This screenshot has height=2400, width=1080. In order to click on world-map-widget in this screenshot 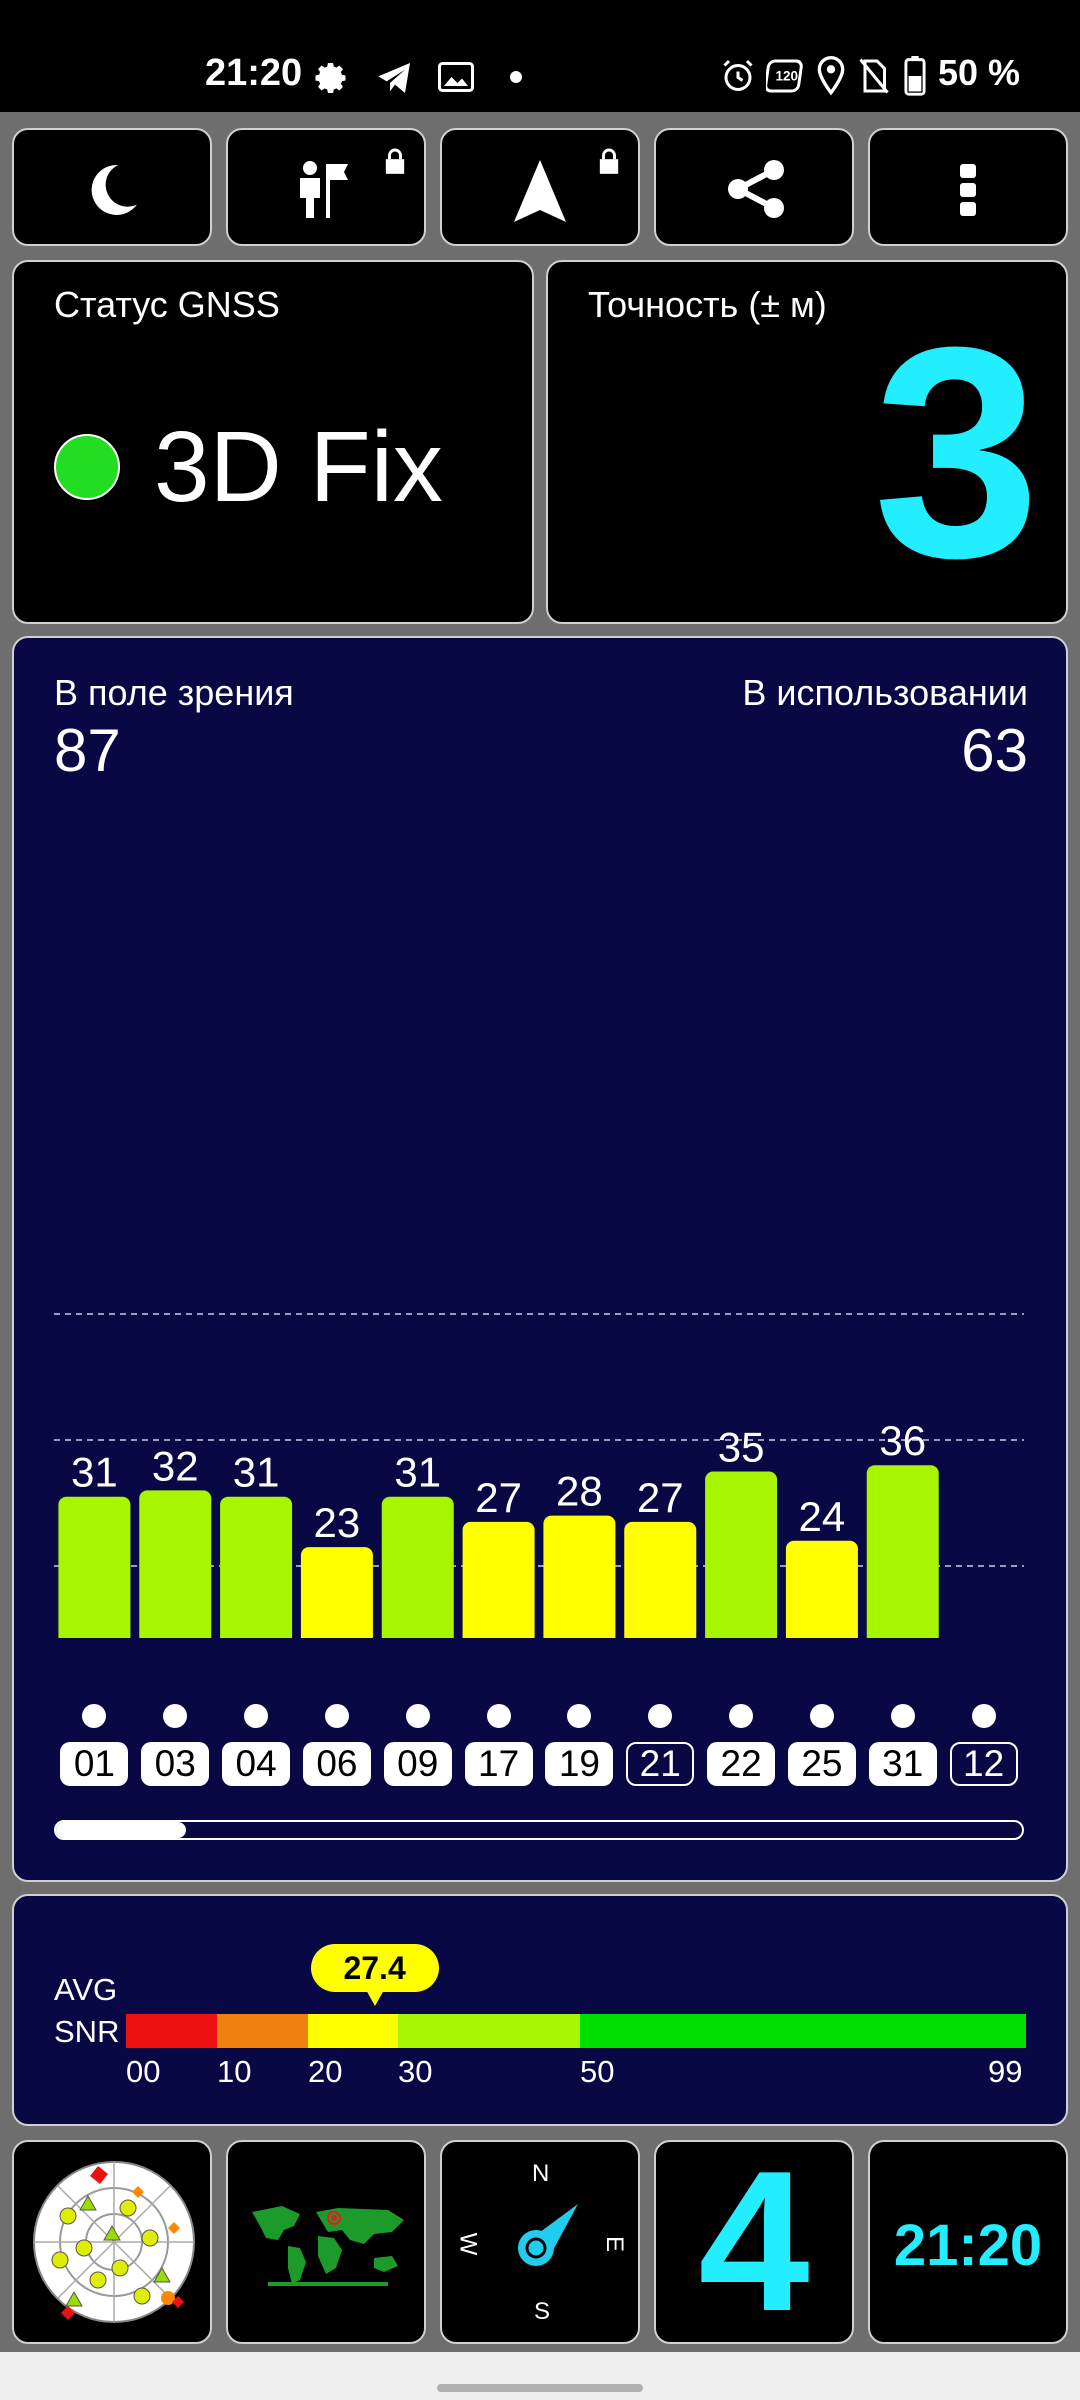, I will do `click(326, 2242)`.